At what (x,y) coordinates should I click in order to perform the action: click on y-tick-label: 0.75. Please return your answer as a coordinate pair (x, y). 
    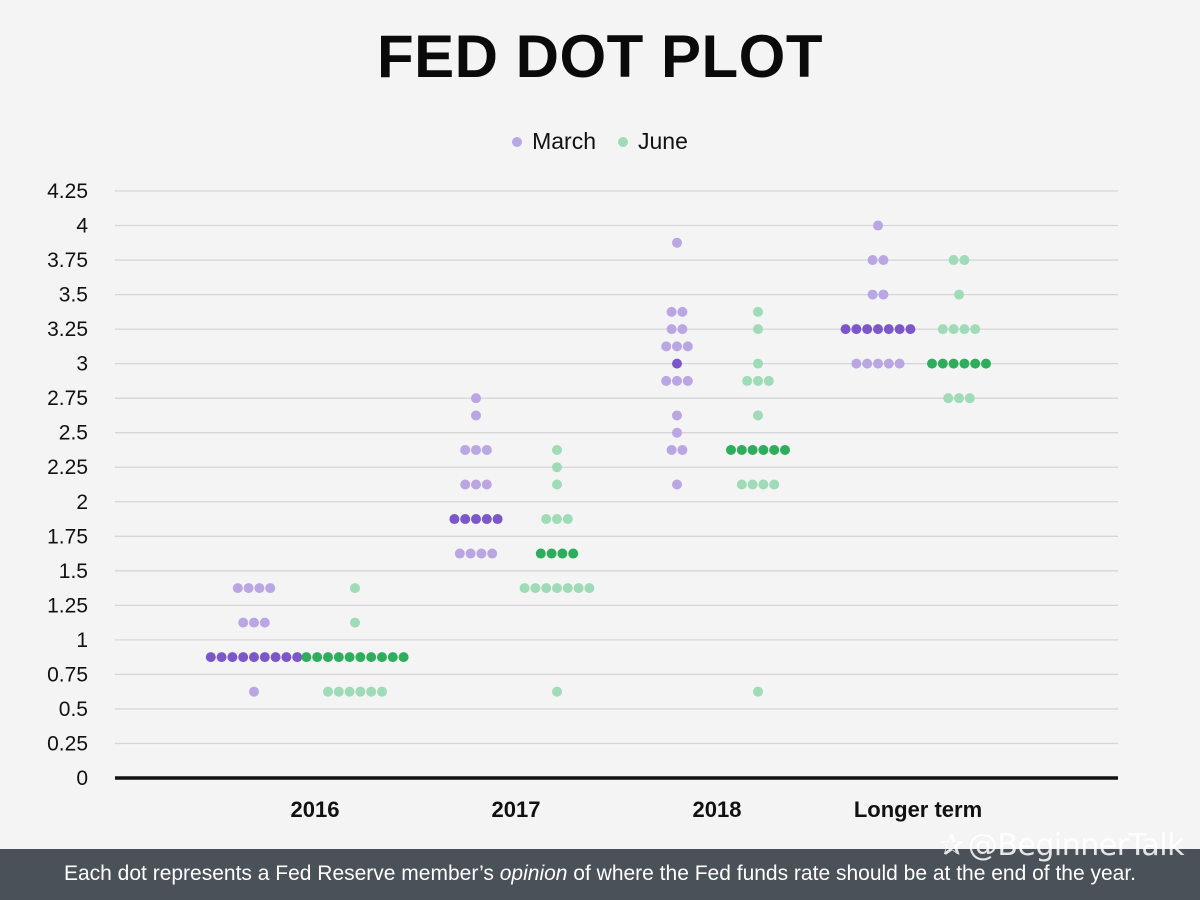
    Looking at the image, I should click on (67, 674).